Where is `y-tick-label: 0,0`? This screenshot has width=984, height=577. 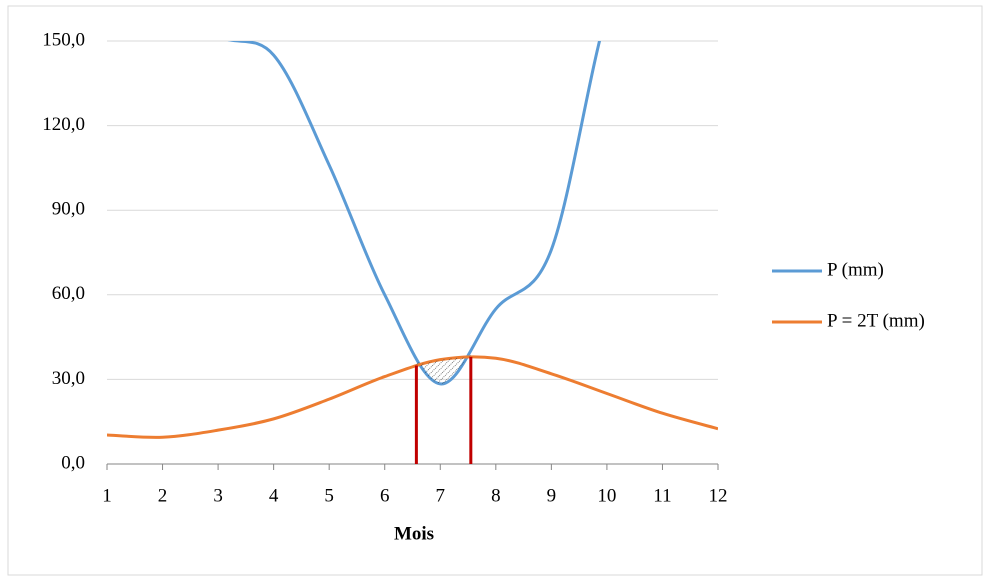 y-tick-label: 0,0 is located at coordinates (73, 462).